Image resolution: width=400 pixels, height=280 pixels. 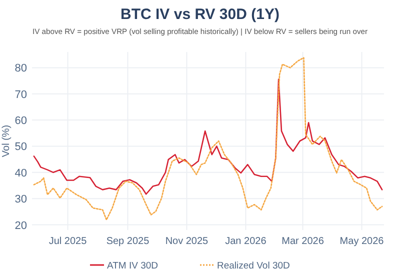 What do you see at coordinates (20, 173) in the screenshot?
I see `y-tick-label: 40` at bounding box center [20, 173].